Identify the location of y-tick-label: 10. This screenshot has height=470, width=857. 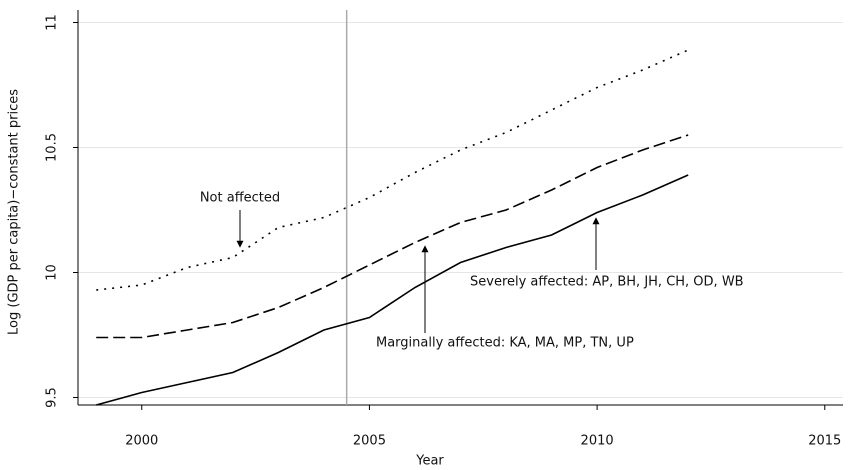
(52, 272).